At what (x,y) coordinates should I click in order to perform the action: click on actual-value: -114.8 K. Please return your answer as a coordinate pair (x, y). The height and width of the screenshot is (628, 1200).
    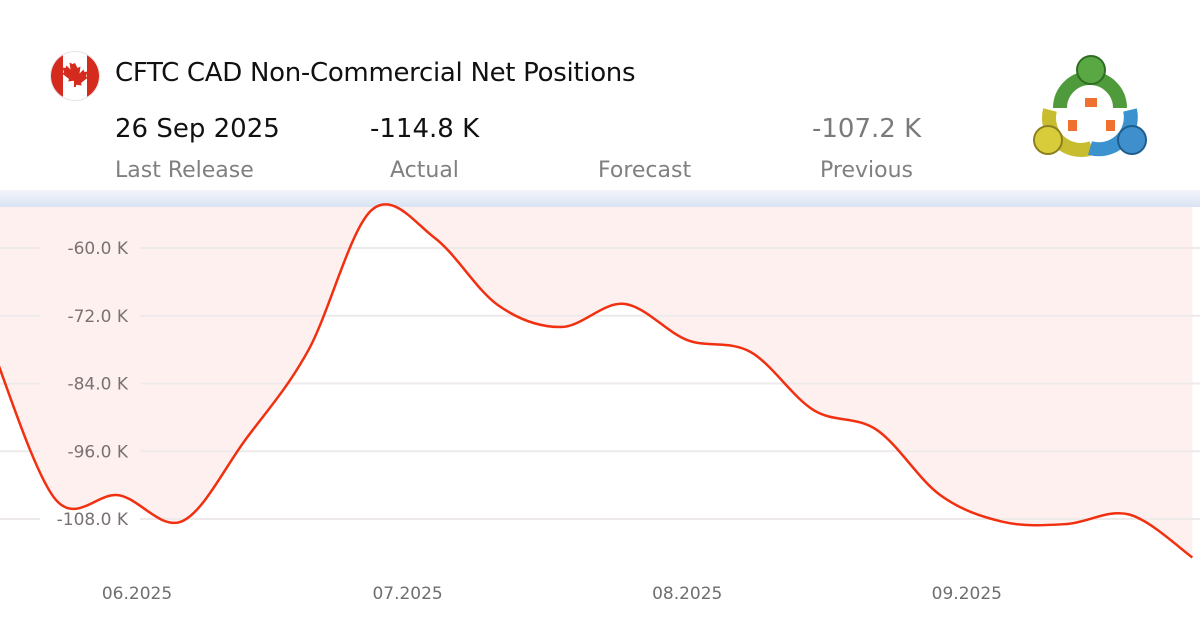
    Looking at the image, I should click on (425, 129).